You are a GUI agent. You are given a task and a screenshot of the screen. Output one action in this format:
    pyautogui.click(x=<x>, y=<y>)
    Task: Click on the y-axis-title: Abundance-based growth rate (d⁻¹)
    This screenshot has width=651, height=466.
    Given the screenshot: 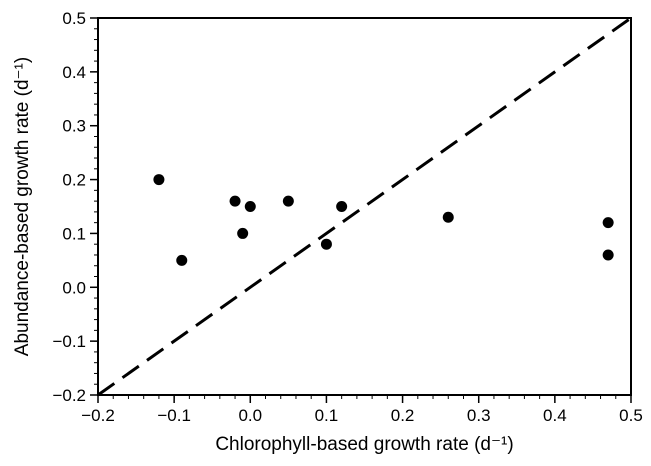 What is the action you would take?
    pyautogui.click(x=22, y=206)
    